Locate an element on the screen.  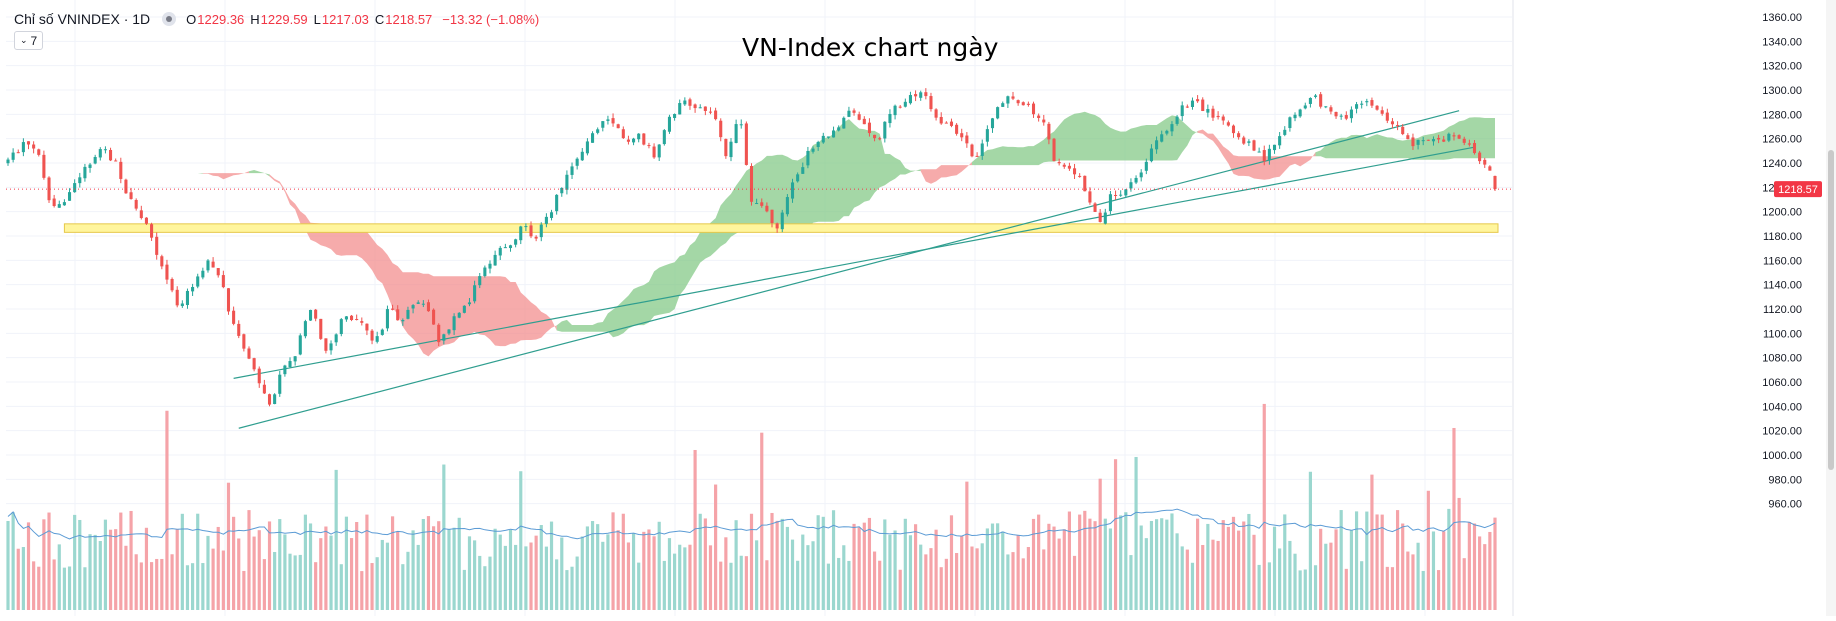
last-price-badge is located at coordinates (1798, 189).